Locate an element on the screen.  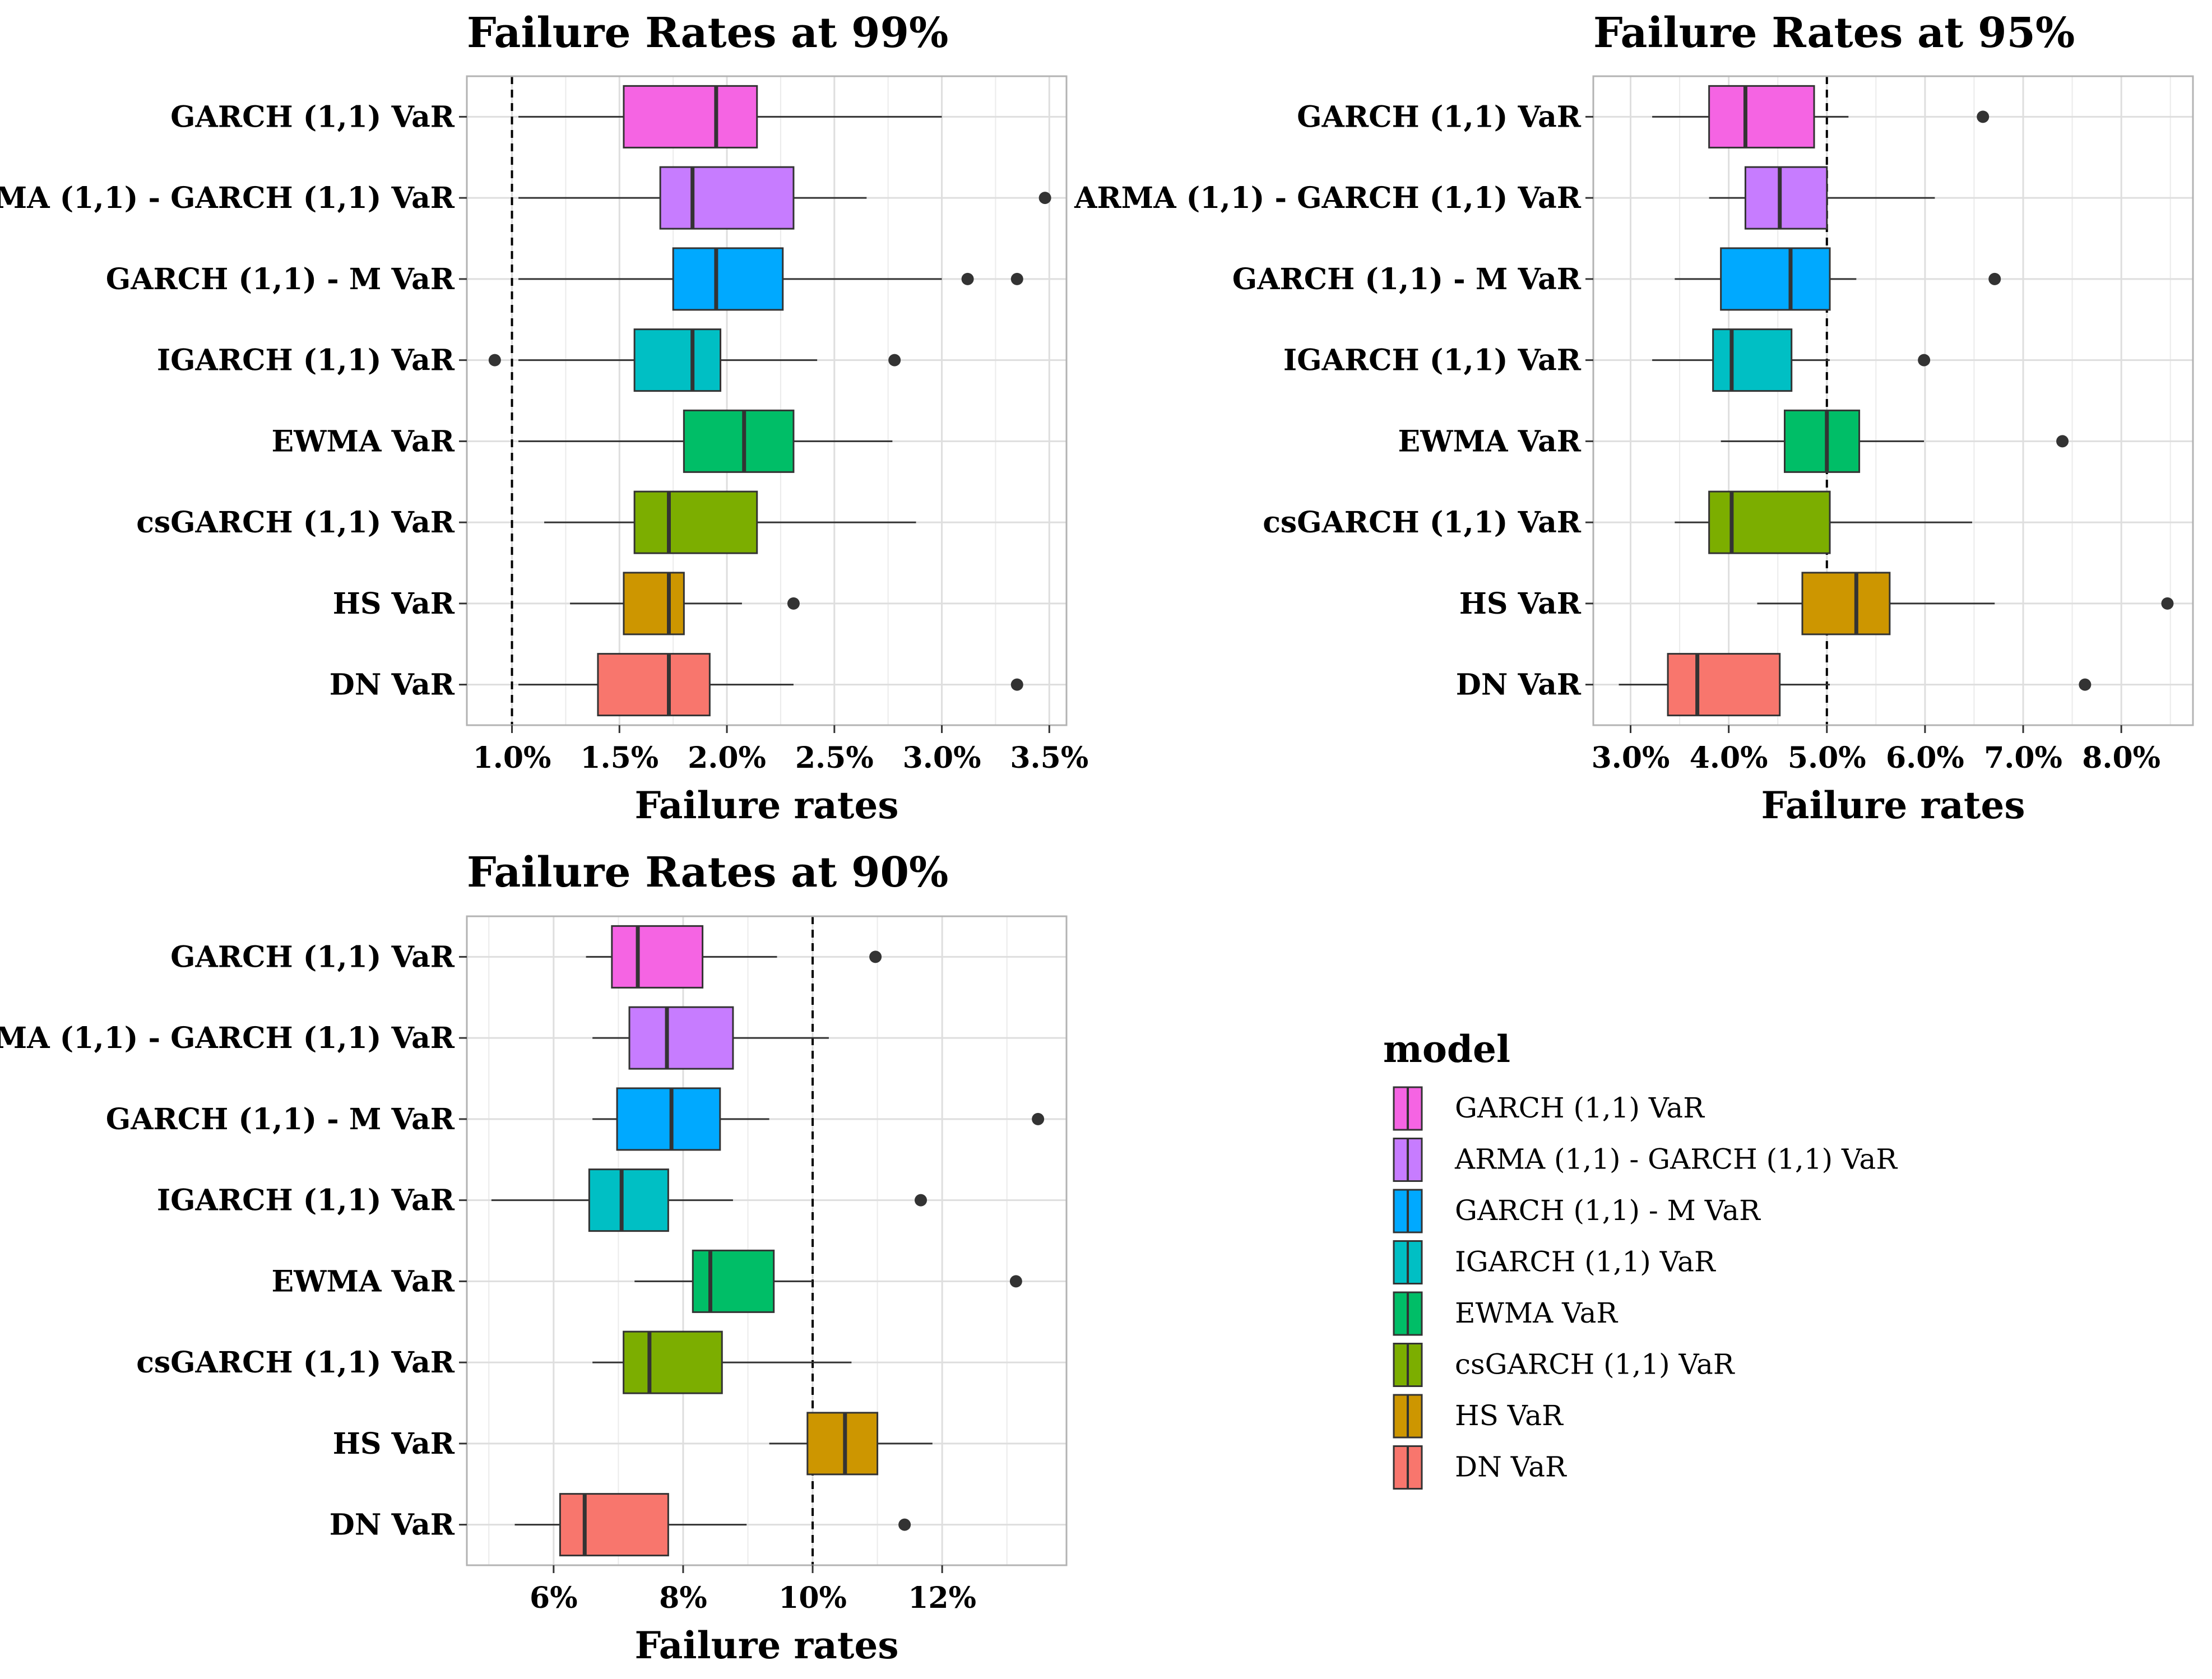
x-tick-label: 7.0% is located at coordinates (2023, 758).